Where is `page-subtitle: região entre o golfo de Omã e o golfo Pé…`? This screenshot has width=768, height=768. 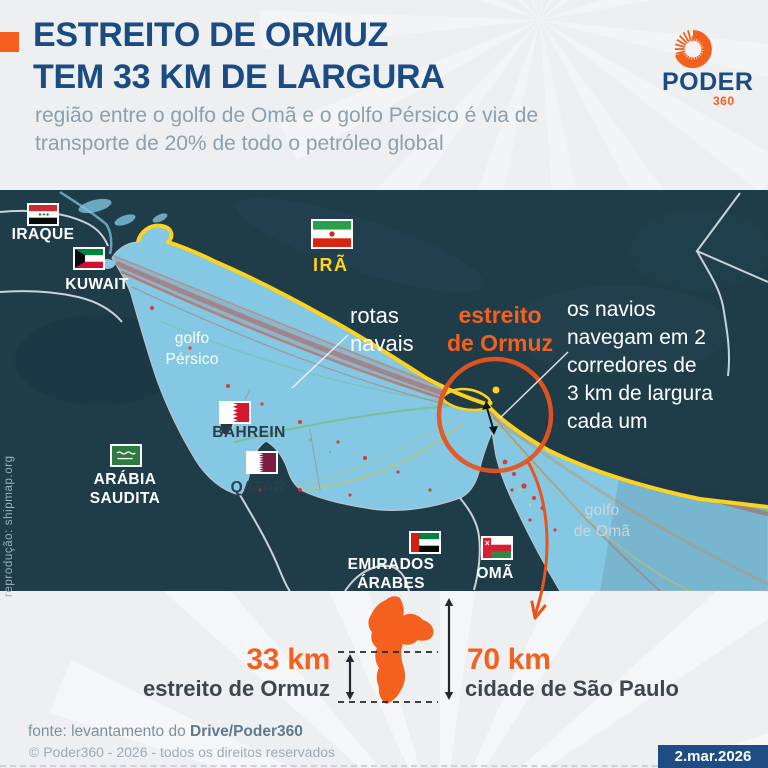
page-subtitle: região entre o golfo de Omã e o golfo Pé… is located at coordinates (287, 129).